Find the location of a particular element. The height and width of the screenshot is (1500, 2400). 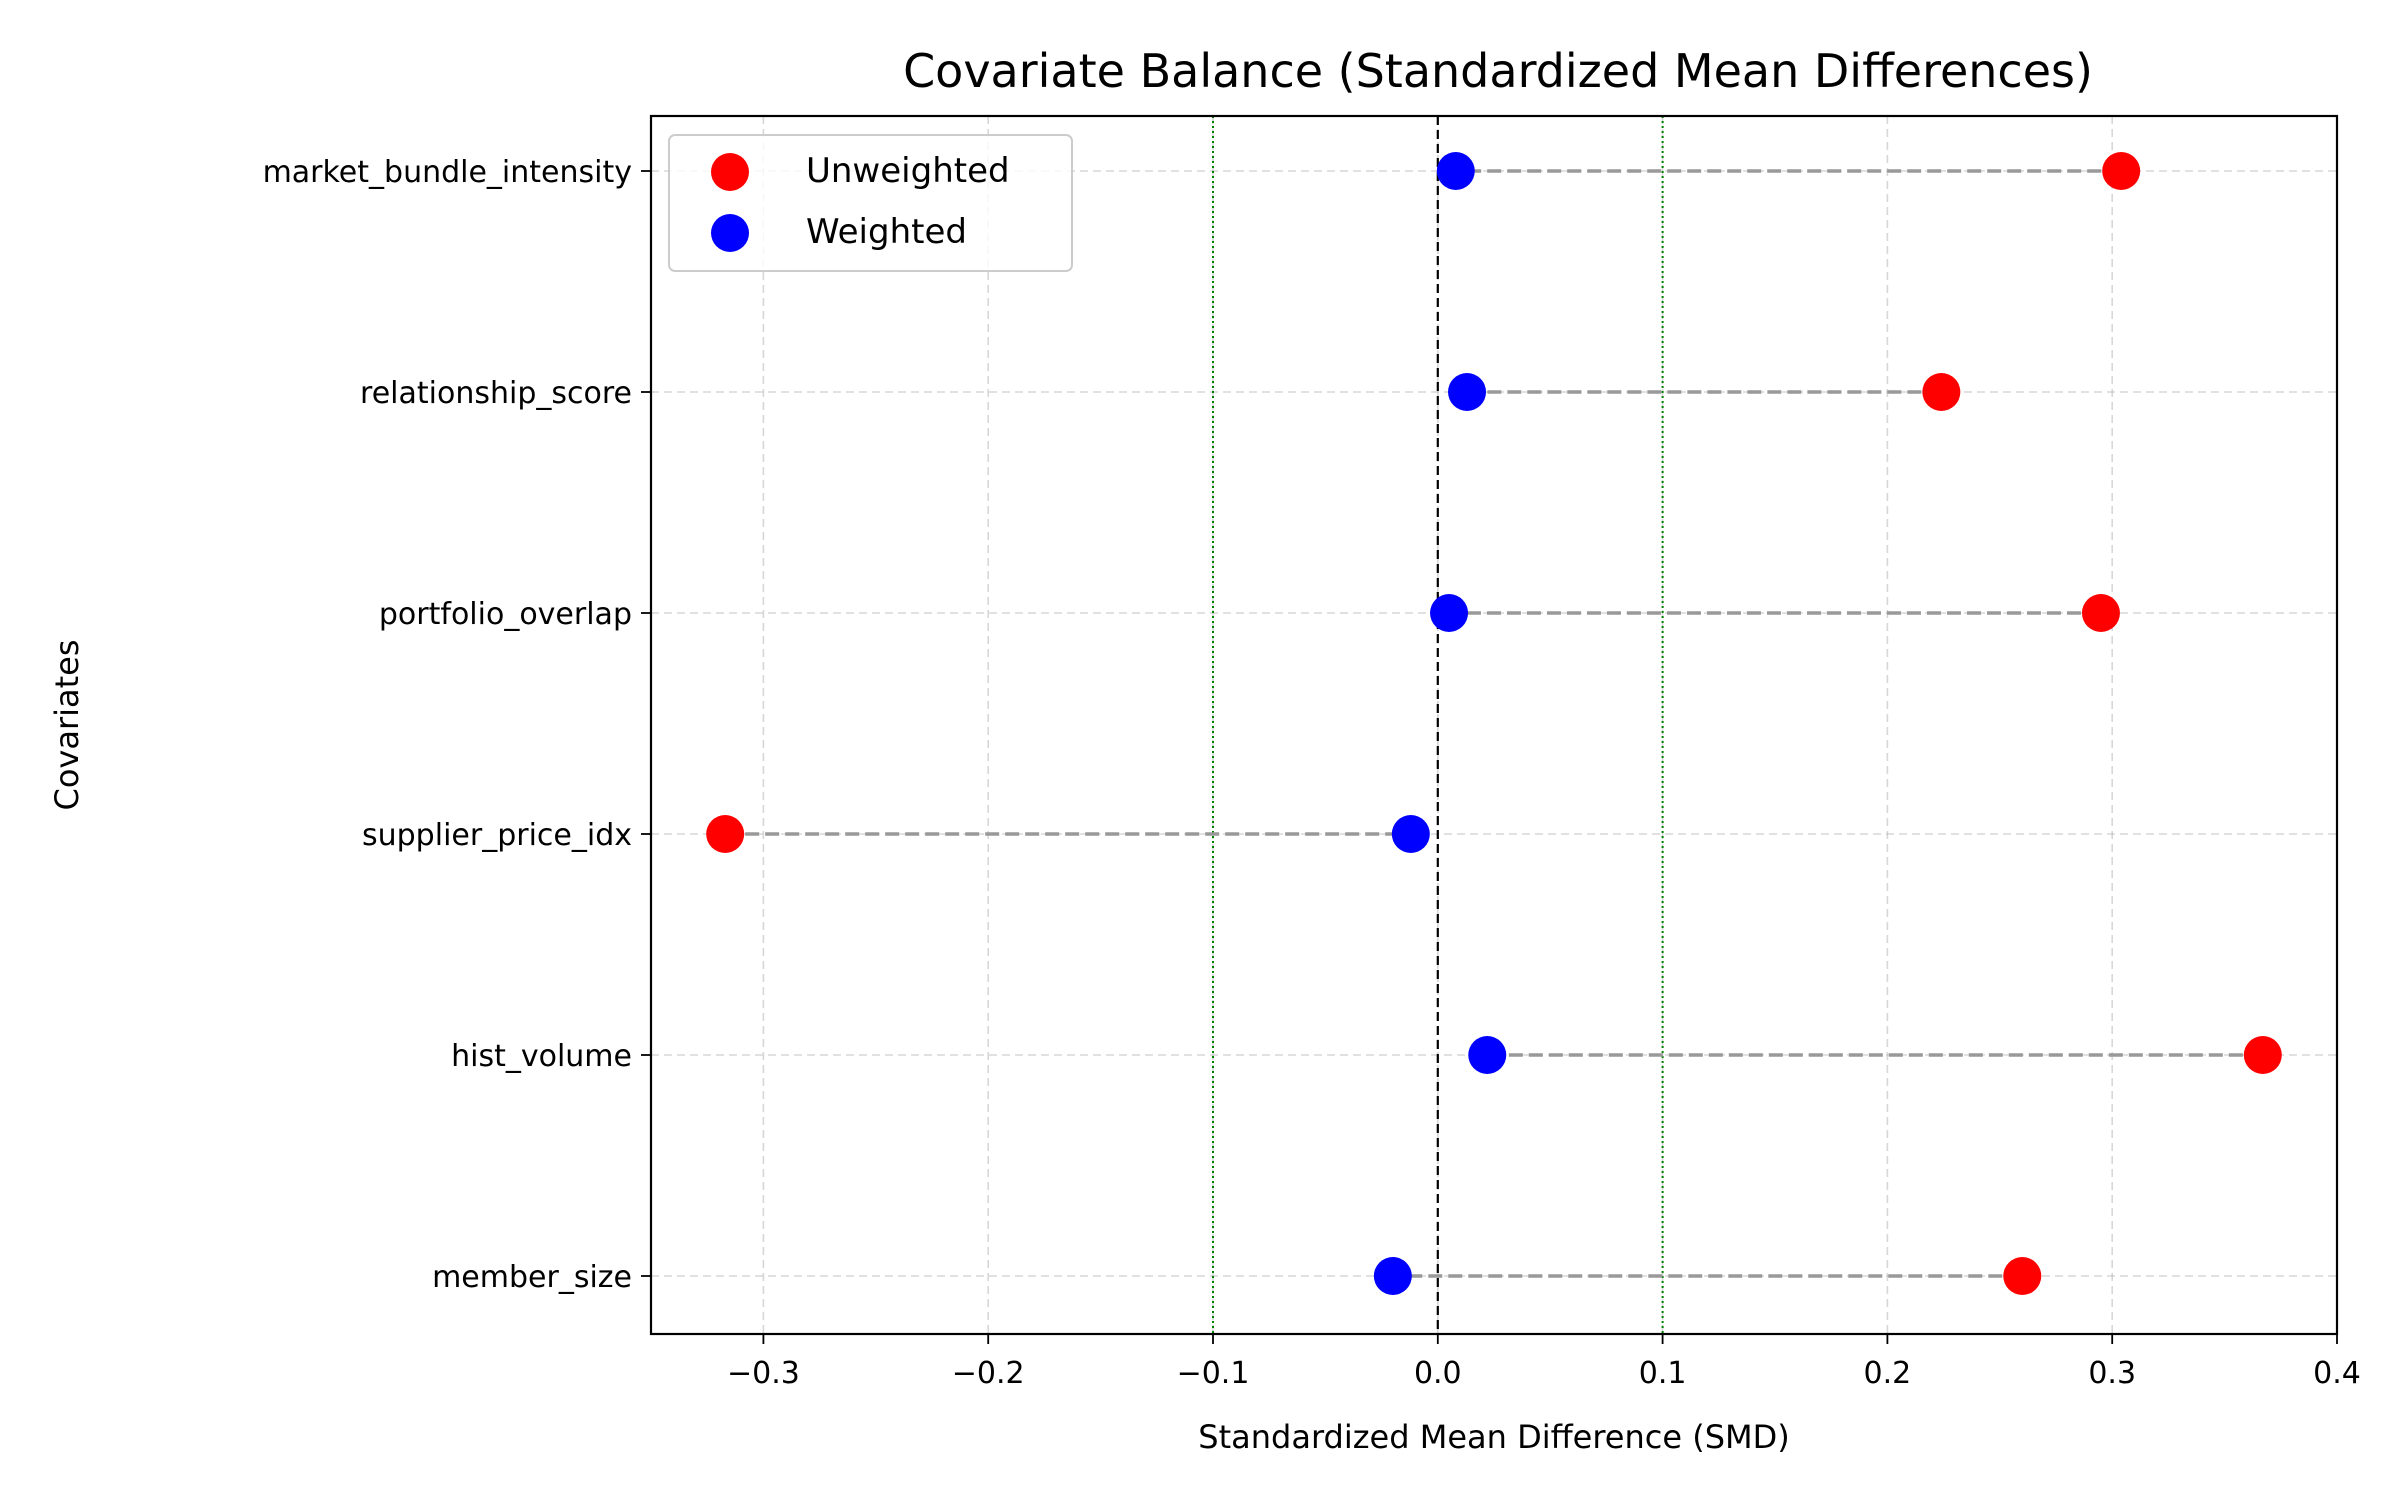

x-tick-label: 0.3 is located at coordinates (2112, 1373).